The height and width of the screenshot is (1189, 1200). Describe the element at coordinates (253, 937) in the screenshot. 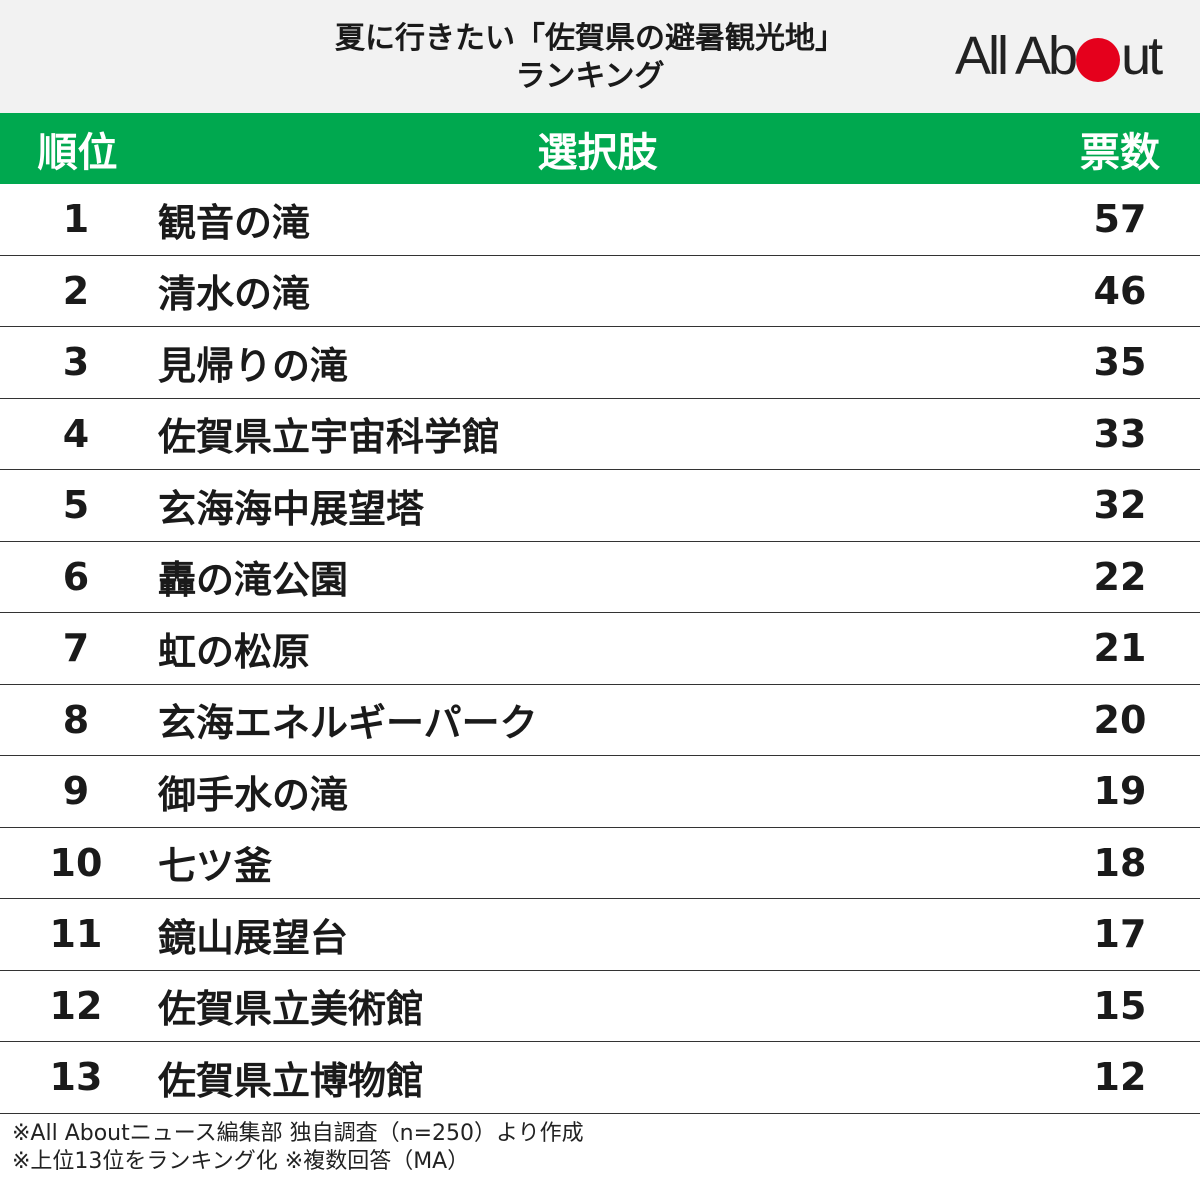

I see `row-name: 鏡山展望台` at that location.